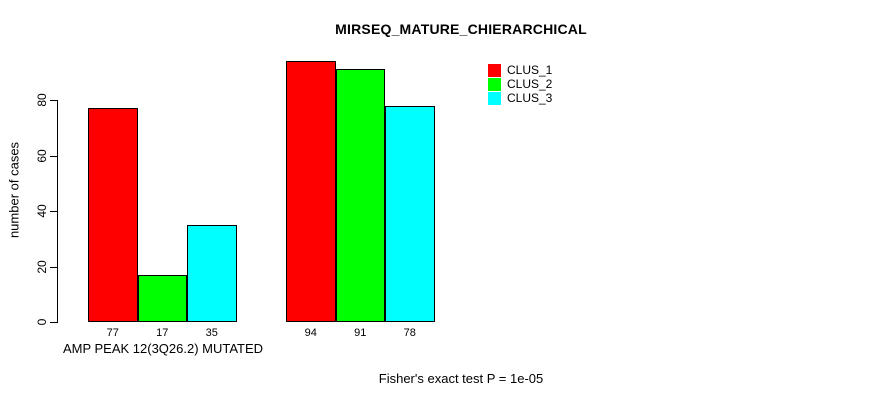 The width and height of the screenshot is (890, 400). I want to click on legend: CLUS_1 CLUS_2 CLUS_3, so click(520, 85).